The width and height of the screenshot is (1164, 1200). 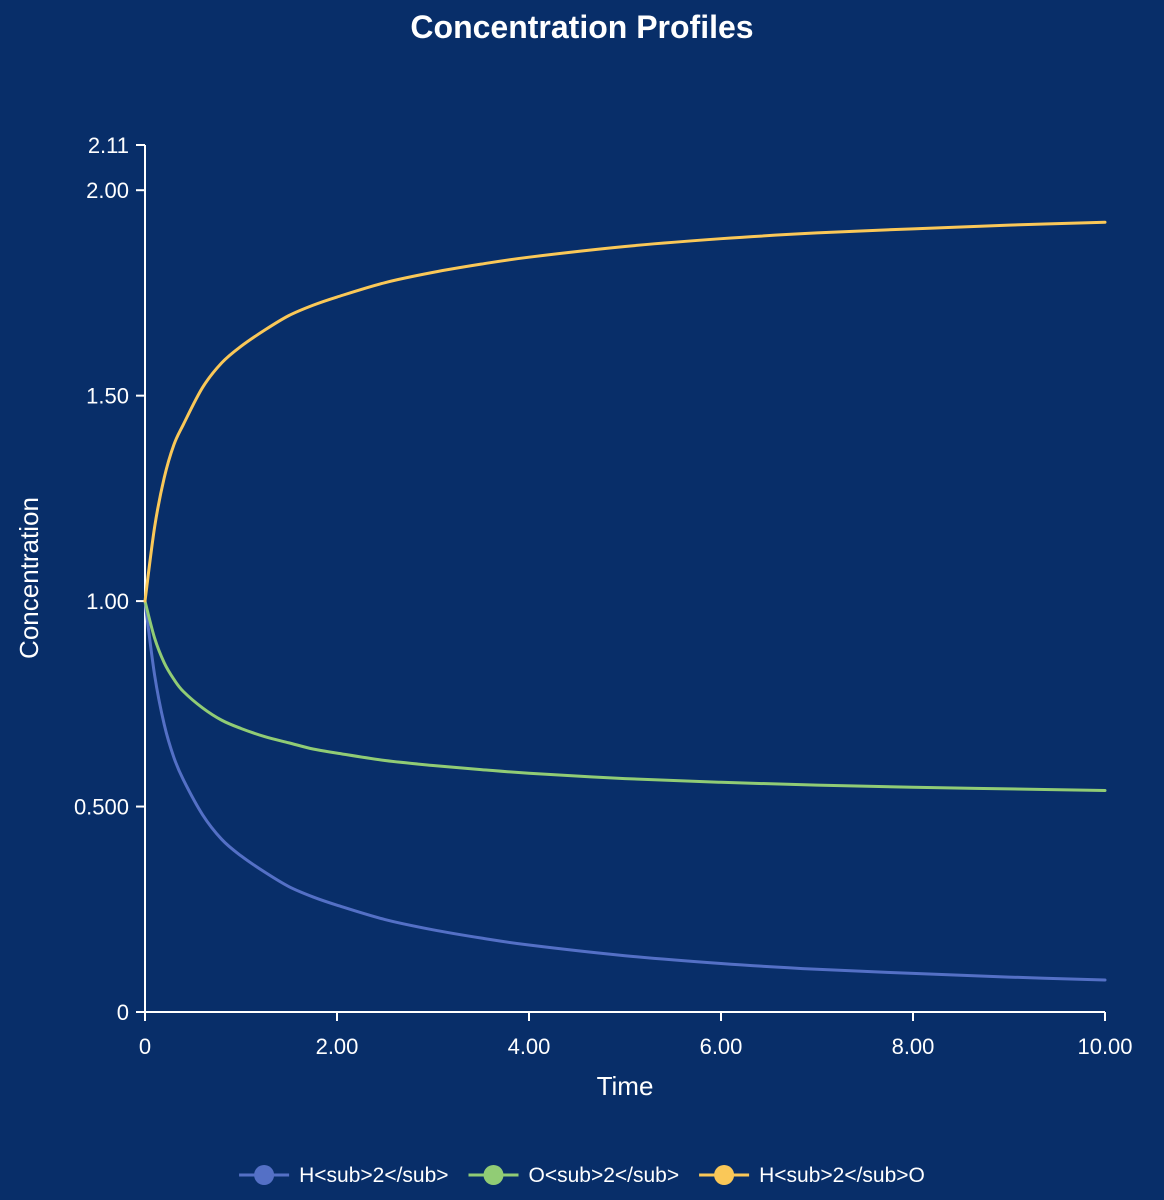 I want to click on legend-label-0: H<sub>2</sub>, so click(x=373, y=1175).